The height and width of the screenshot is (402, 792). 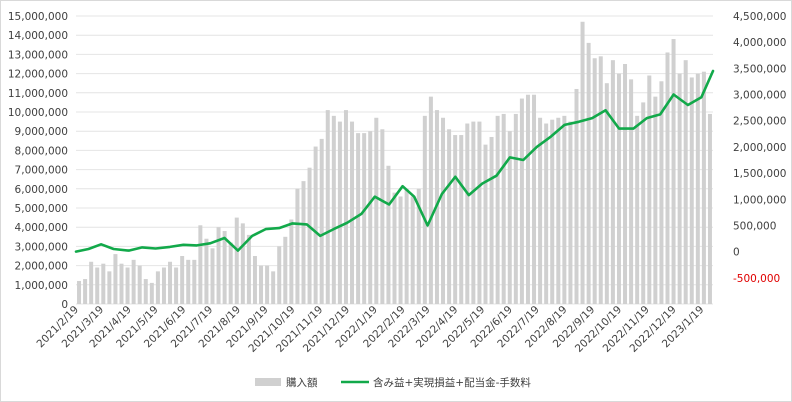 What do you see at coordinates (759, 148) in the screenshot?
I see `right-axis-tick-label: 2,000,000` at bounding box center [759, 148].